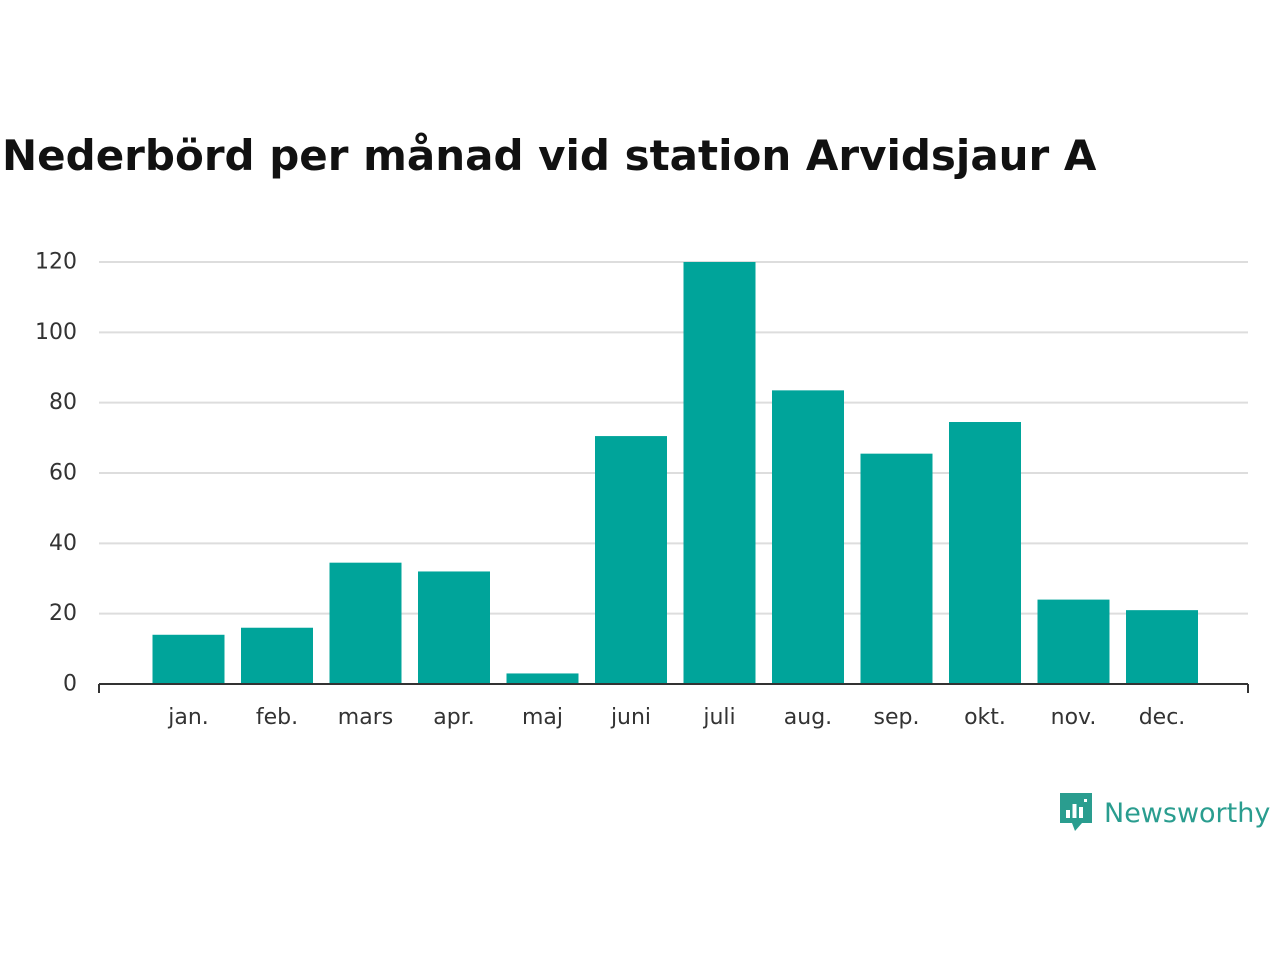 Image resolution: width=1280 pixels, height=960 pixels. Describe the element at coordinates (897, 717) in the screenshot. I see `x-tick-label: sep.` at that location.